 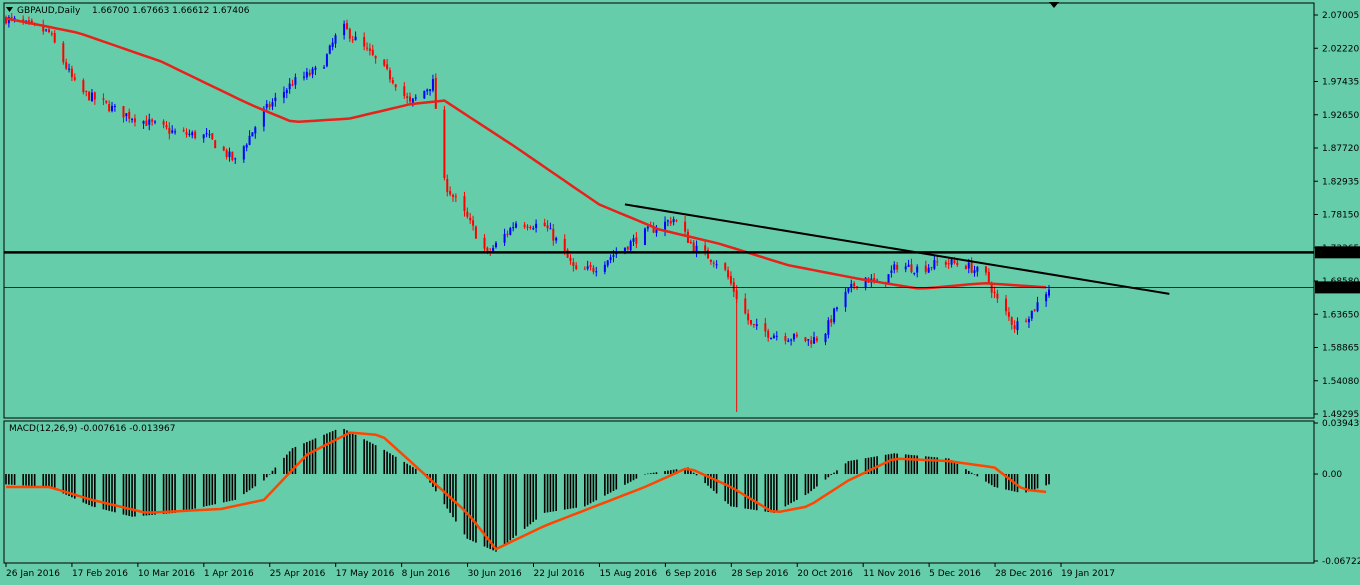 I want to click on price-tick-label: 2.02220, so click(x=1340, y=49).